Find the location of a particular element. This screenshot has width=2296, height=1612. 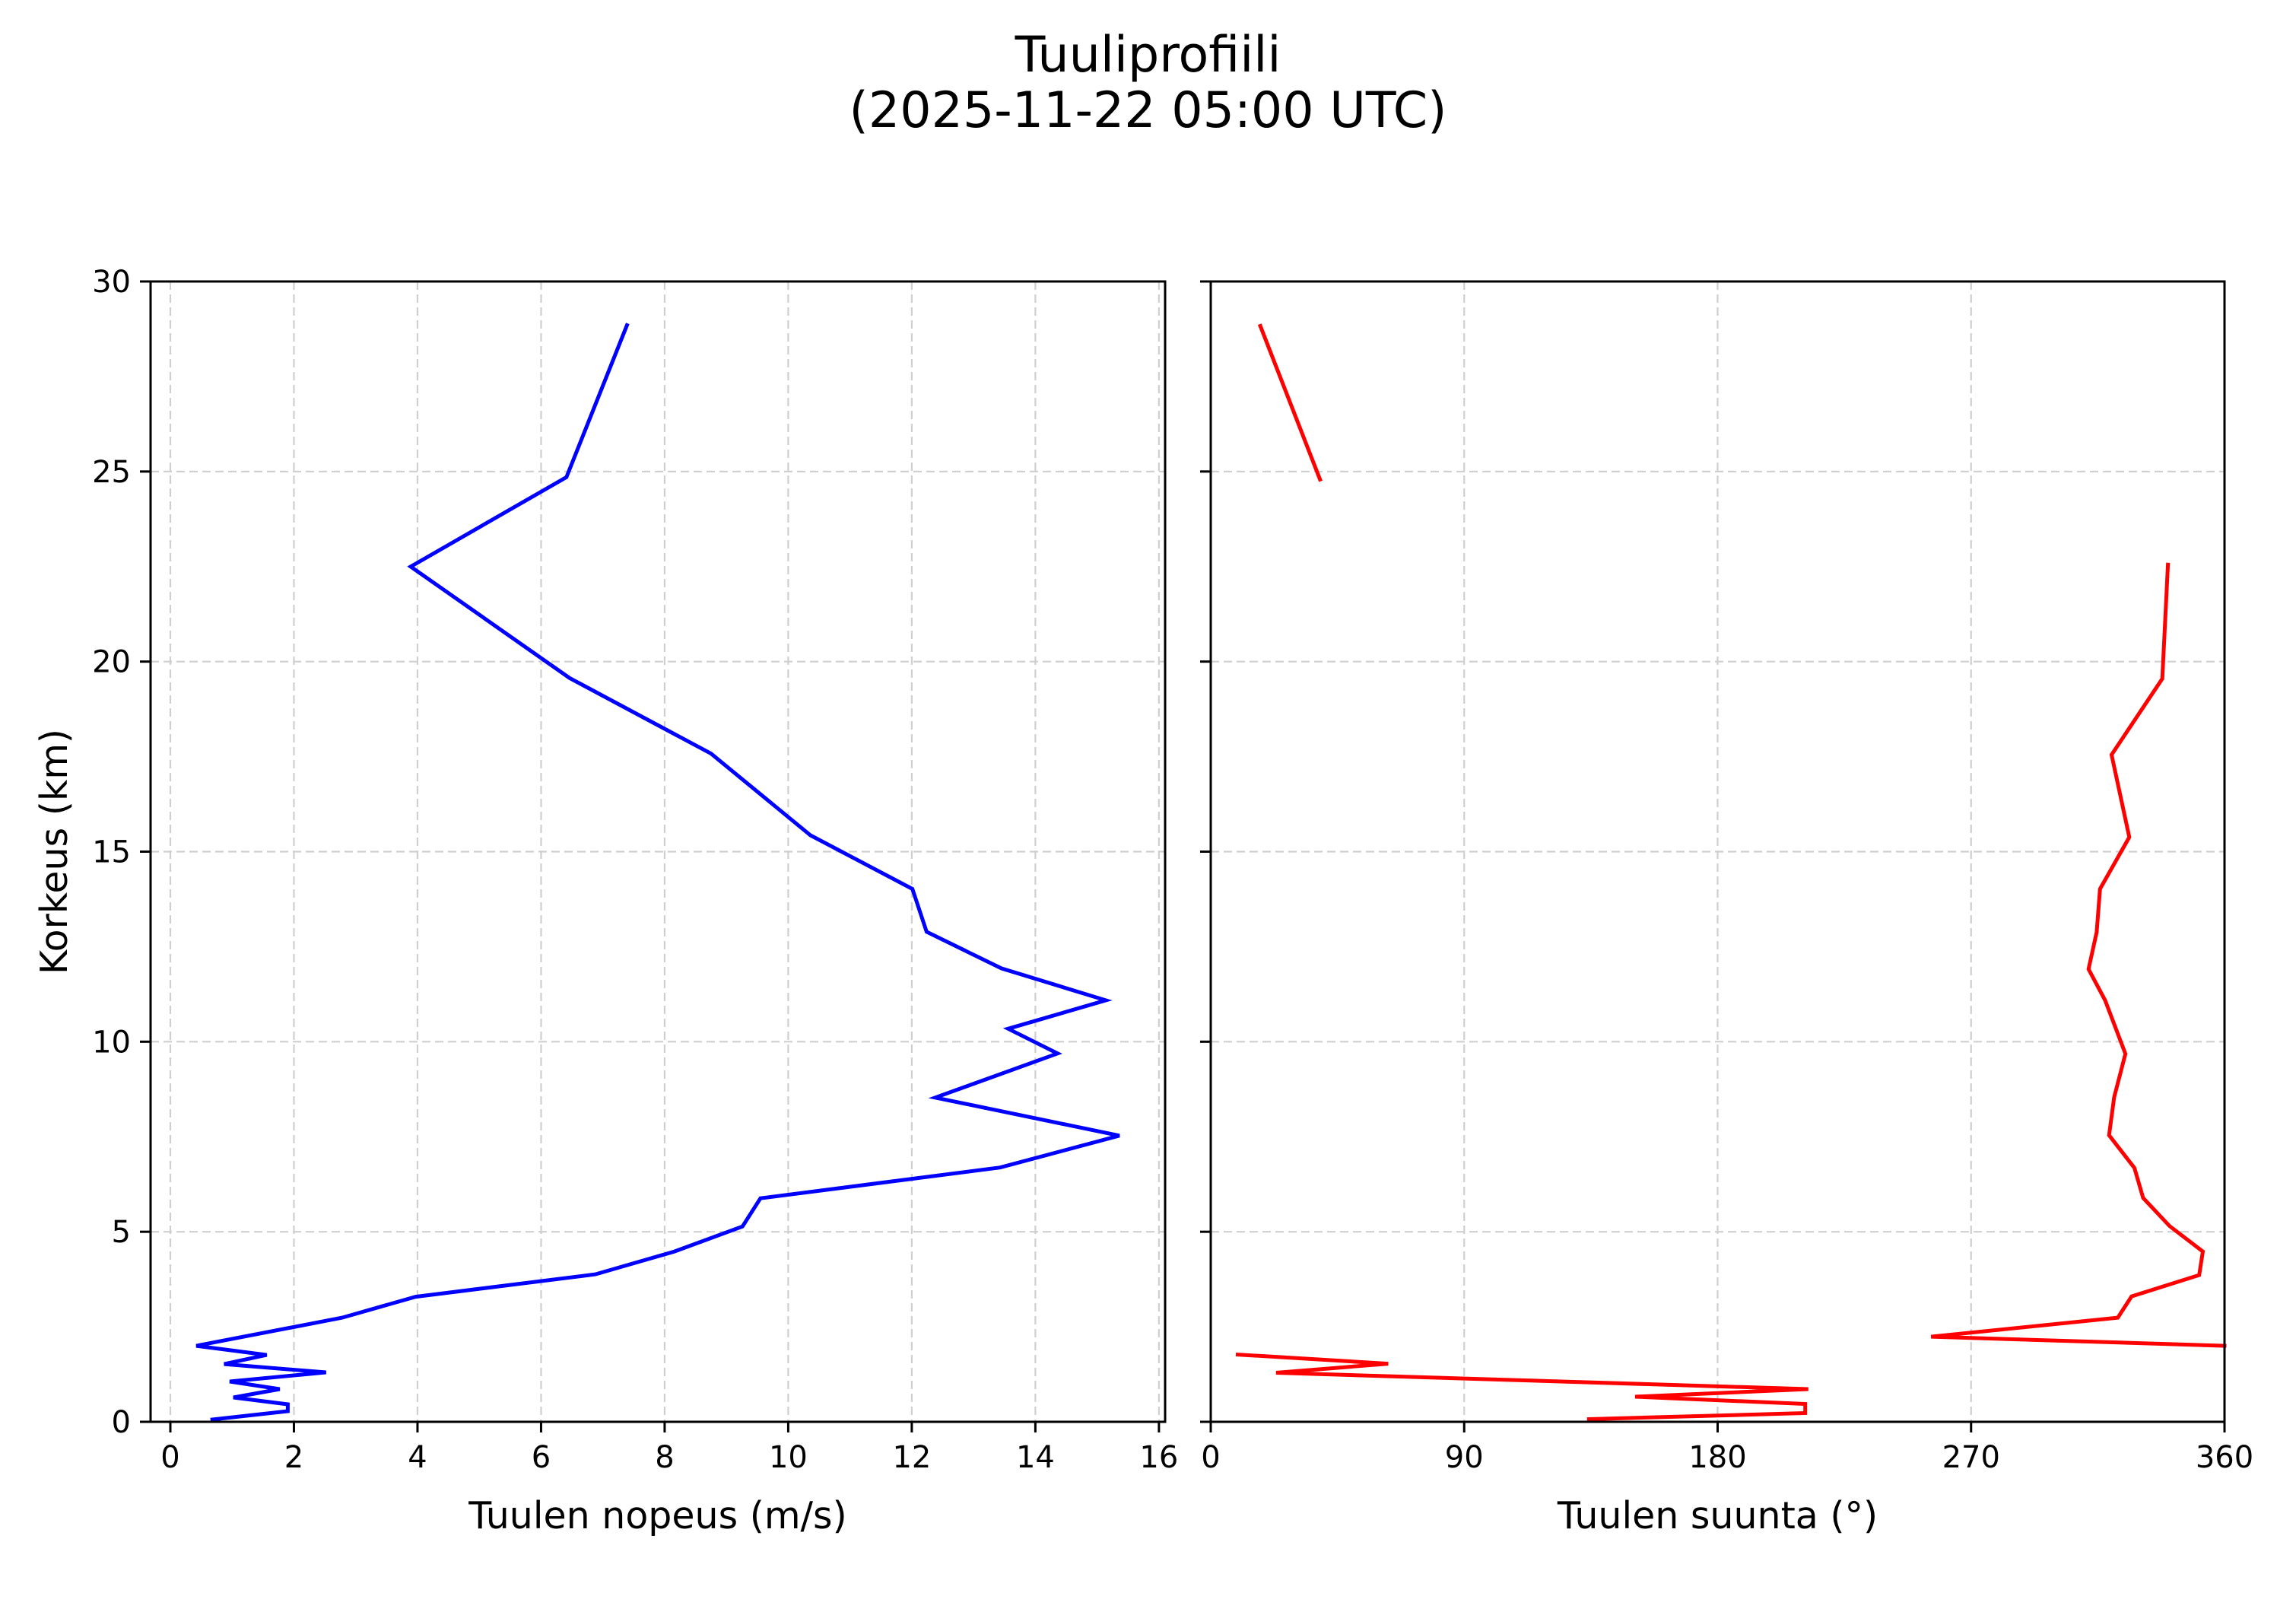

y-tick-label: 25 is located at coordinates (112, 473).